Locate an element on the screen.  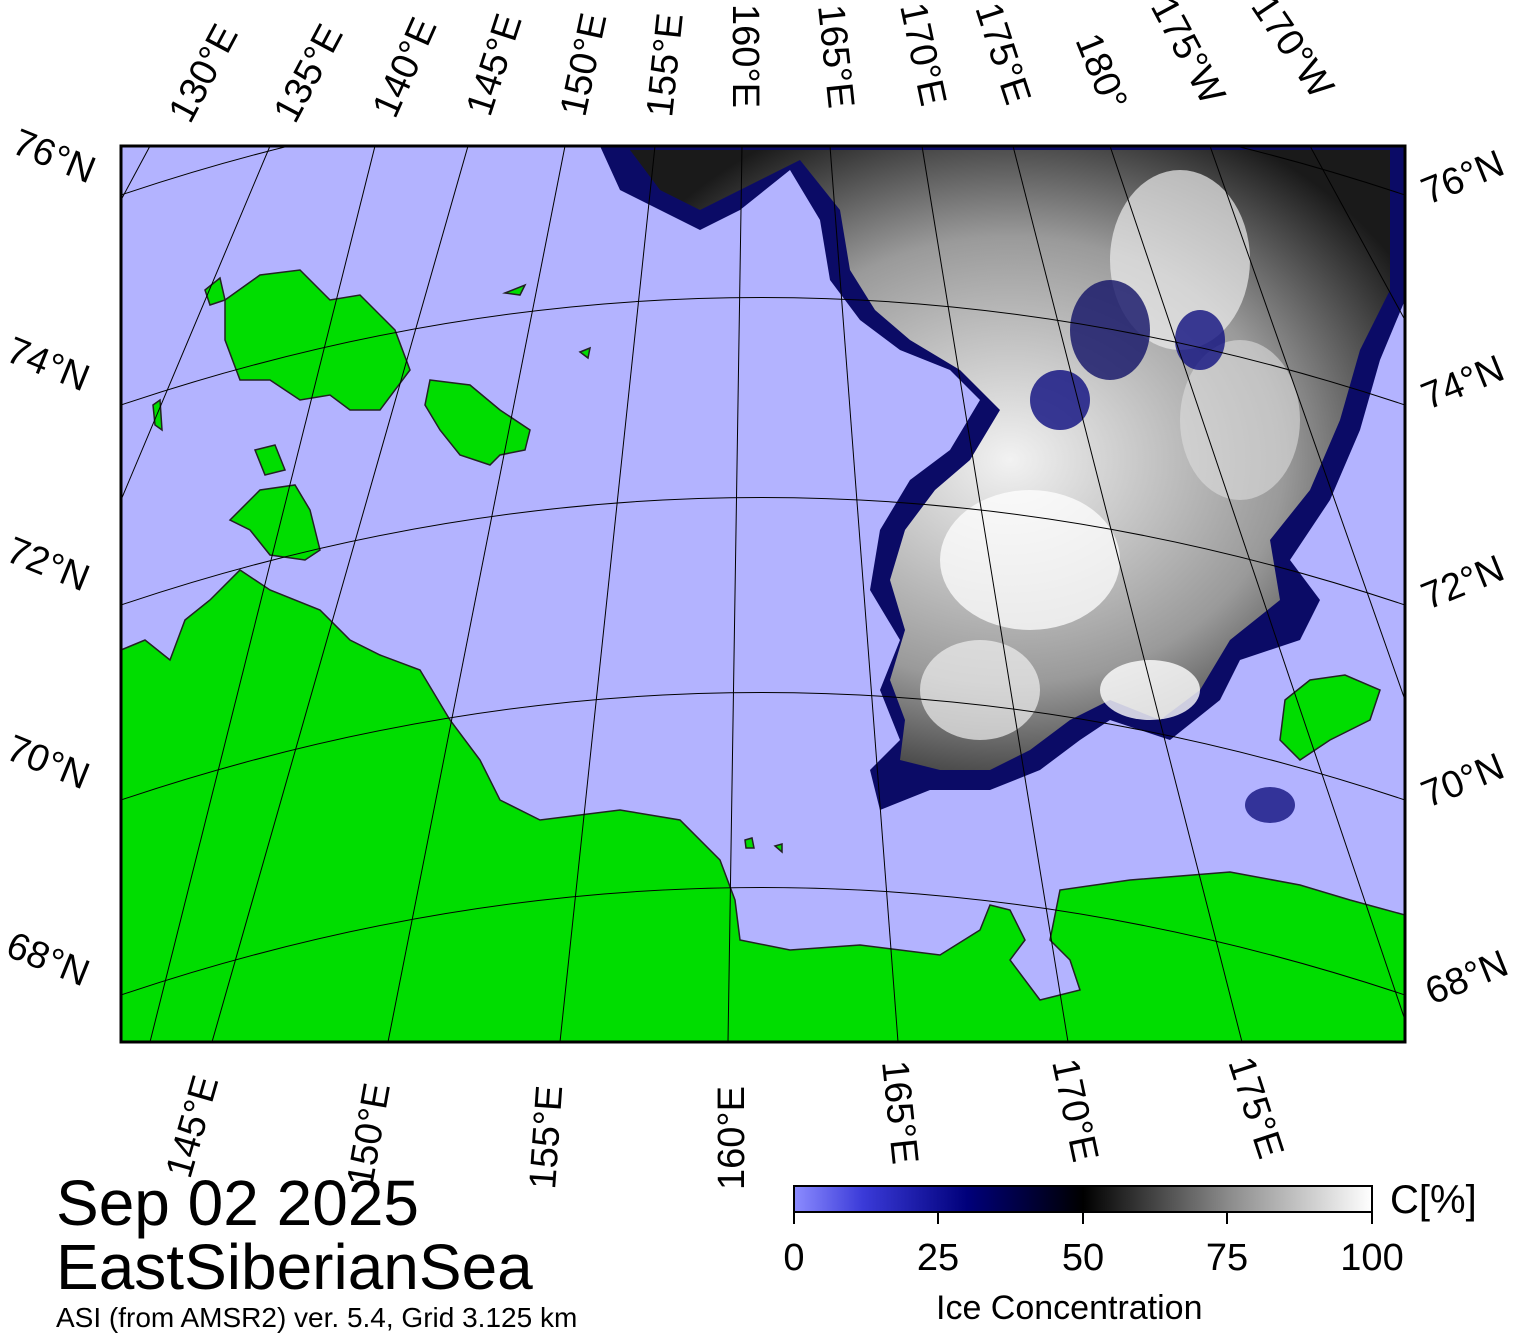
bottom-lon-label: 155°E is located at coordinates (546, 1137).